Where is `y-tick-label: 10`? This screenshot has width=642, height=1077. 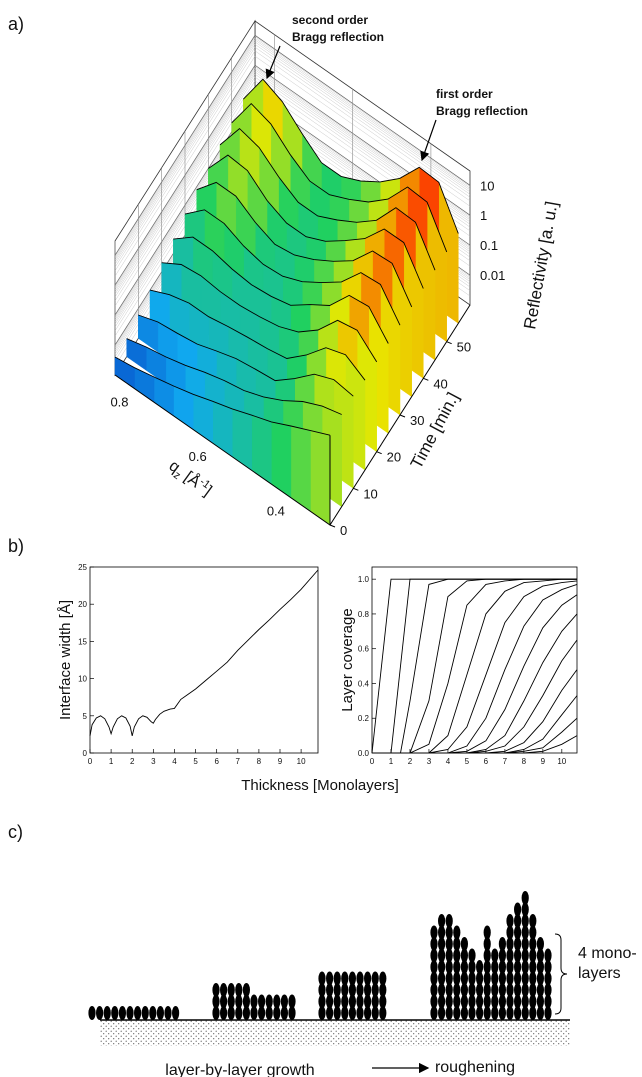 y-tick-label: 10 is located at coordinates (82, 679).